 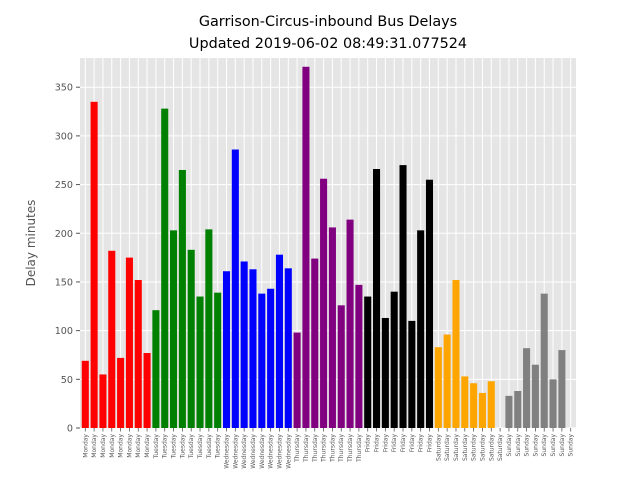 I want to click on y-tick-label: 100, so click(x=64, y=331).